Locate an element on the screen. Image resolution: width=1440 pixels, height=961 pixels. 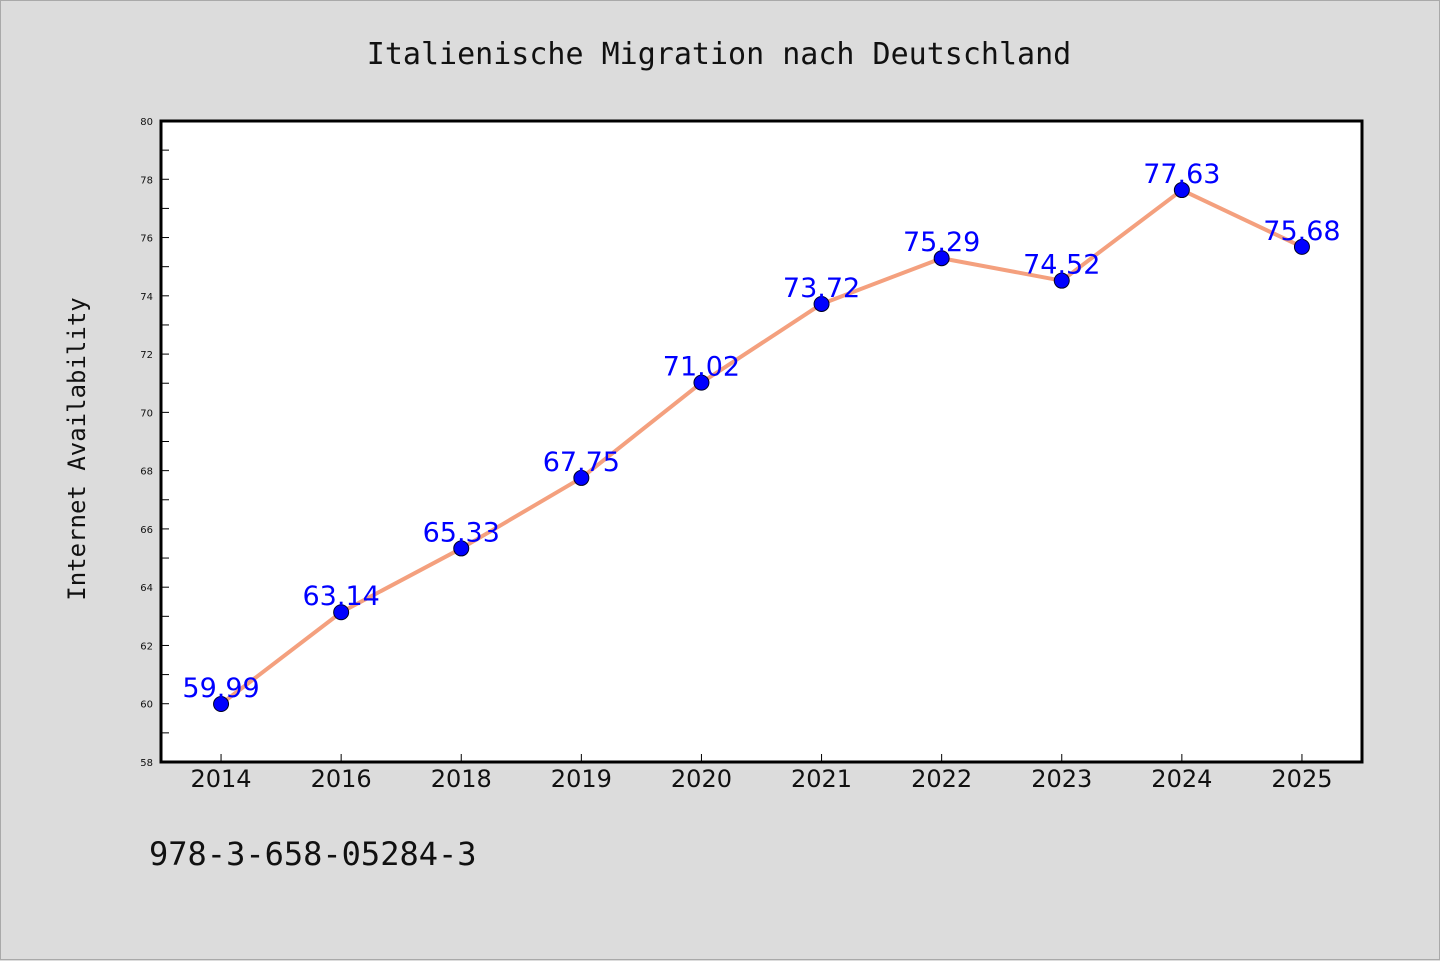
y-tick-label: 66 is located at coordinates (146, 530).